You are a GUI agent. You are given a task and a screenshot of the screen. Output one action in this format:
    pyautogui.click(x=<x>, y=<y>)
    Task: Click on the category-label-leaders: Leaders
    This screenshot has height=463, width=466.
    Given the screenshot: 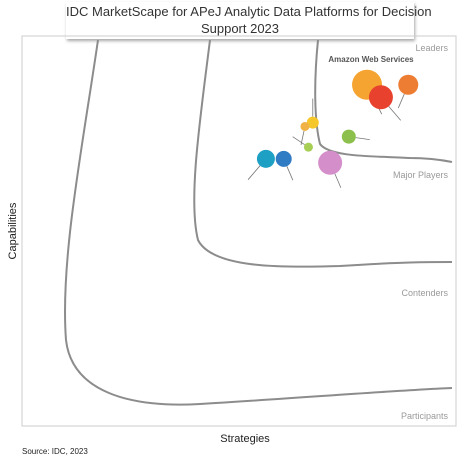 What is the action you would take?
    pyautogui.click(x=431, y=48)
    